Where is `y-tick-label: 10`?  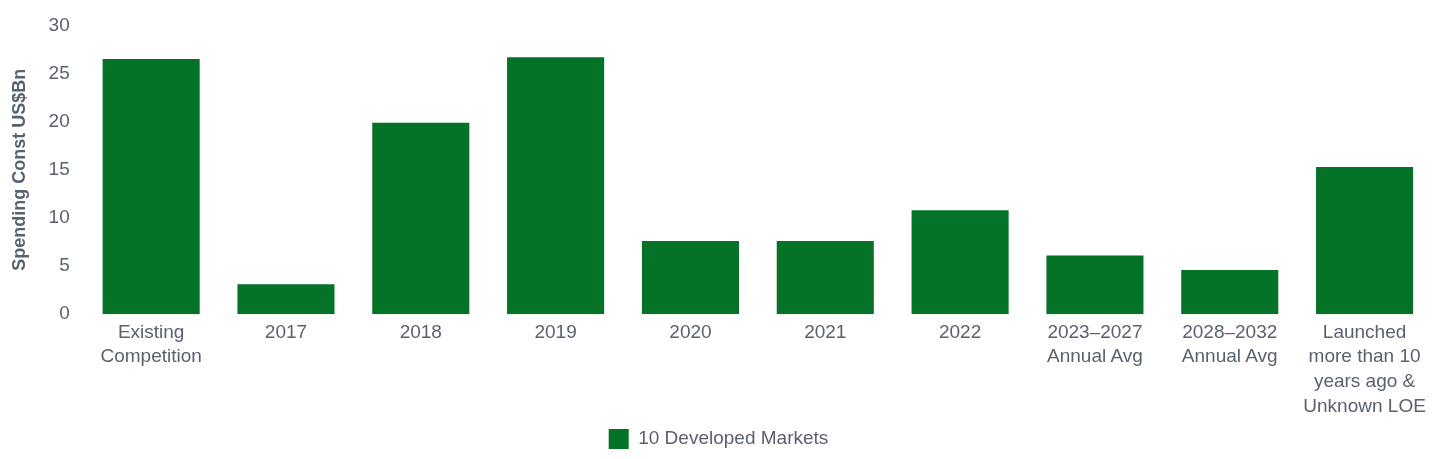 y-tick-label: 10 is located at coordinates (59, 217).